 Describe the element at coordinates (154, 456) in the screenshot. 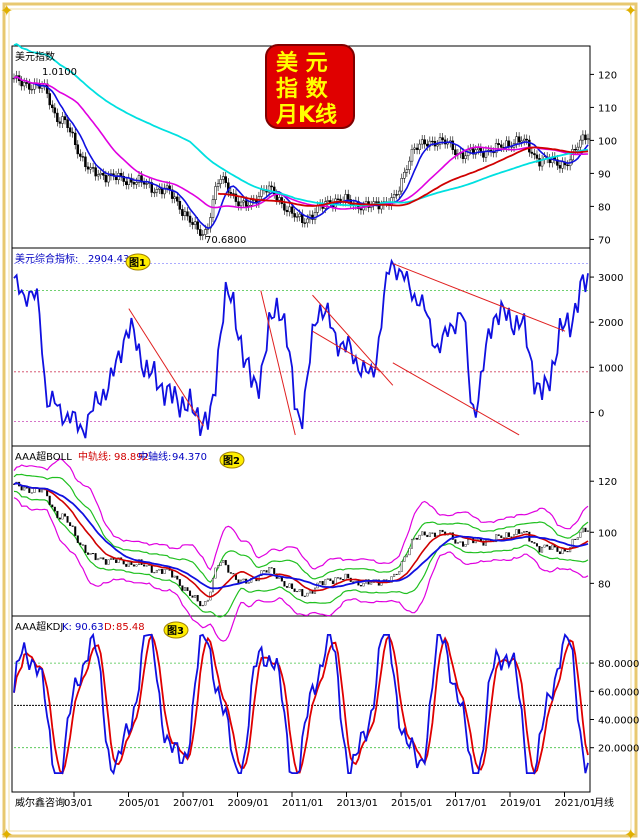

I see `panel-3-ma-label: 中轴线:` at that location.